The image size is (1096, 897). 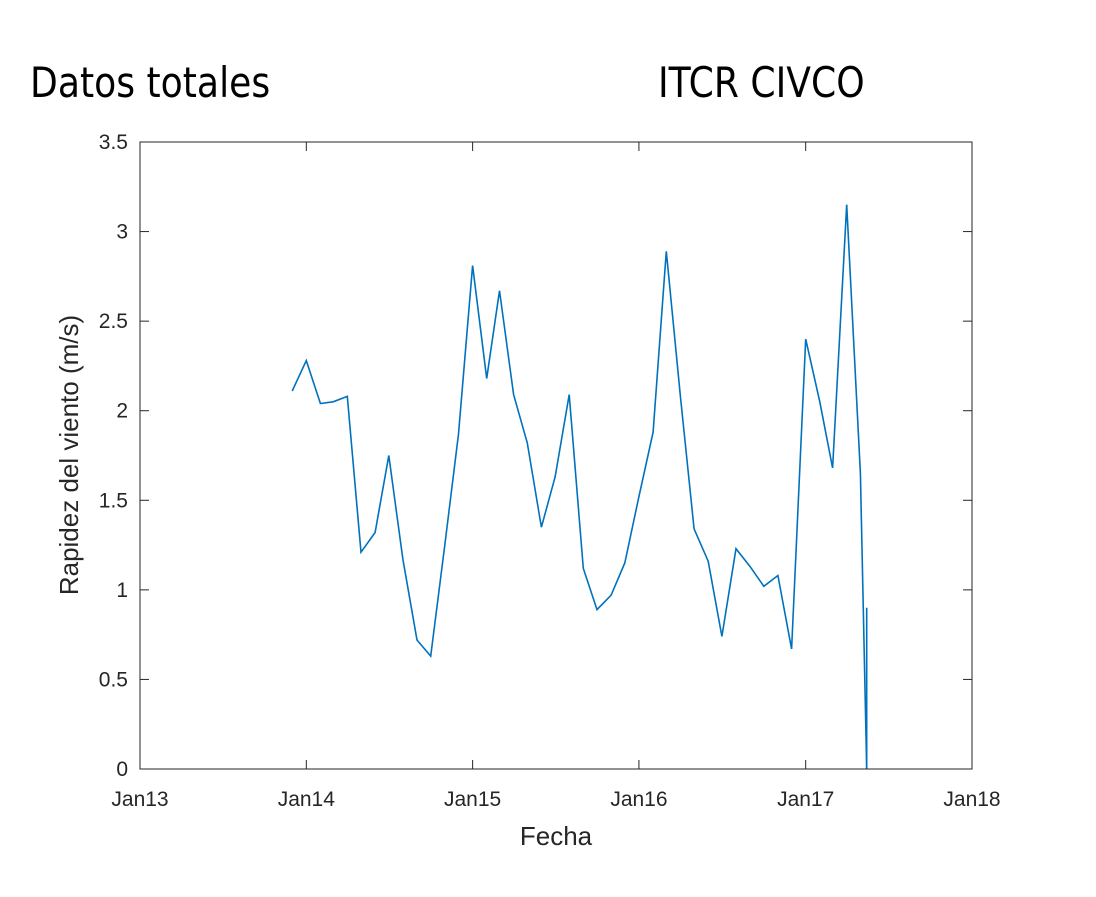 I want to click on x-tick-label: Jan17, so click(x=805, y=799).